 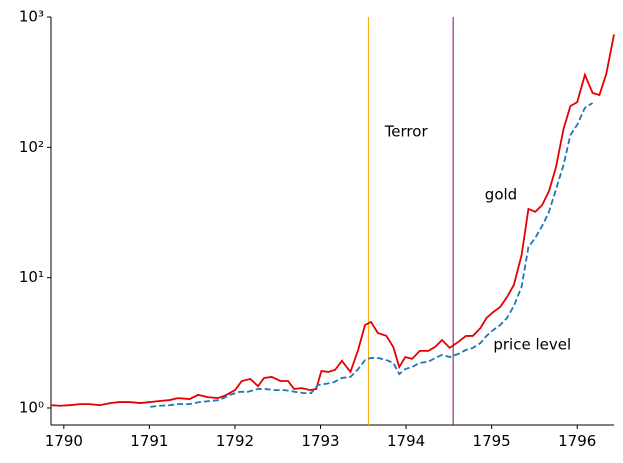 I want to click on y-tick-label: 10³, so click(x=31, y=17).